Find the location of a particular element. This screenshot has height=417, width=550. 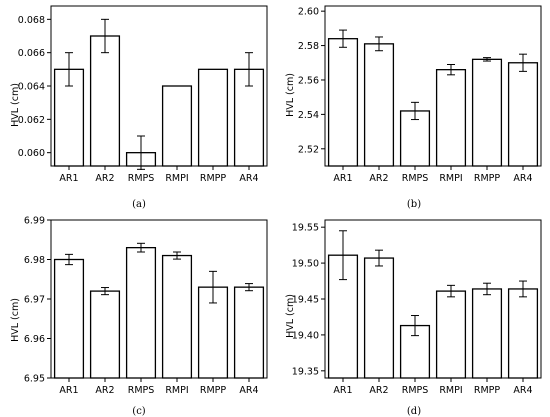

x-tick-label-d-ar4: AR4 is located at coordinates (522, 390).